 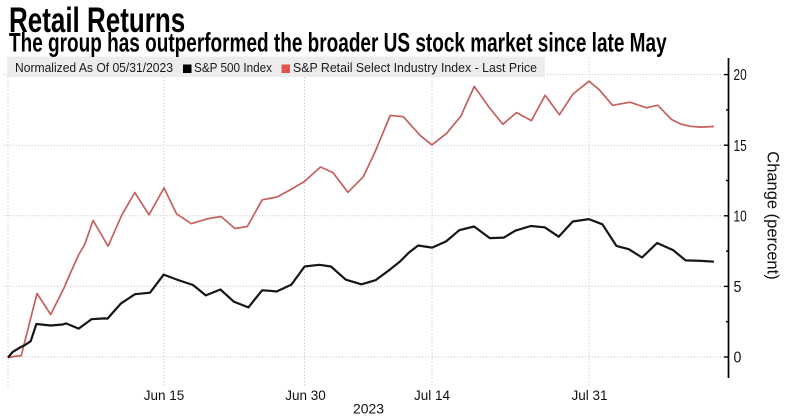 I want to click on svg-text: Jun 30, so click(x=305, y=395).